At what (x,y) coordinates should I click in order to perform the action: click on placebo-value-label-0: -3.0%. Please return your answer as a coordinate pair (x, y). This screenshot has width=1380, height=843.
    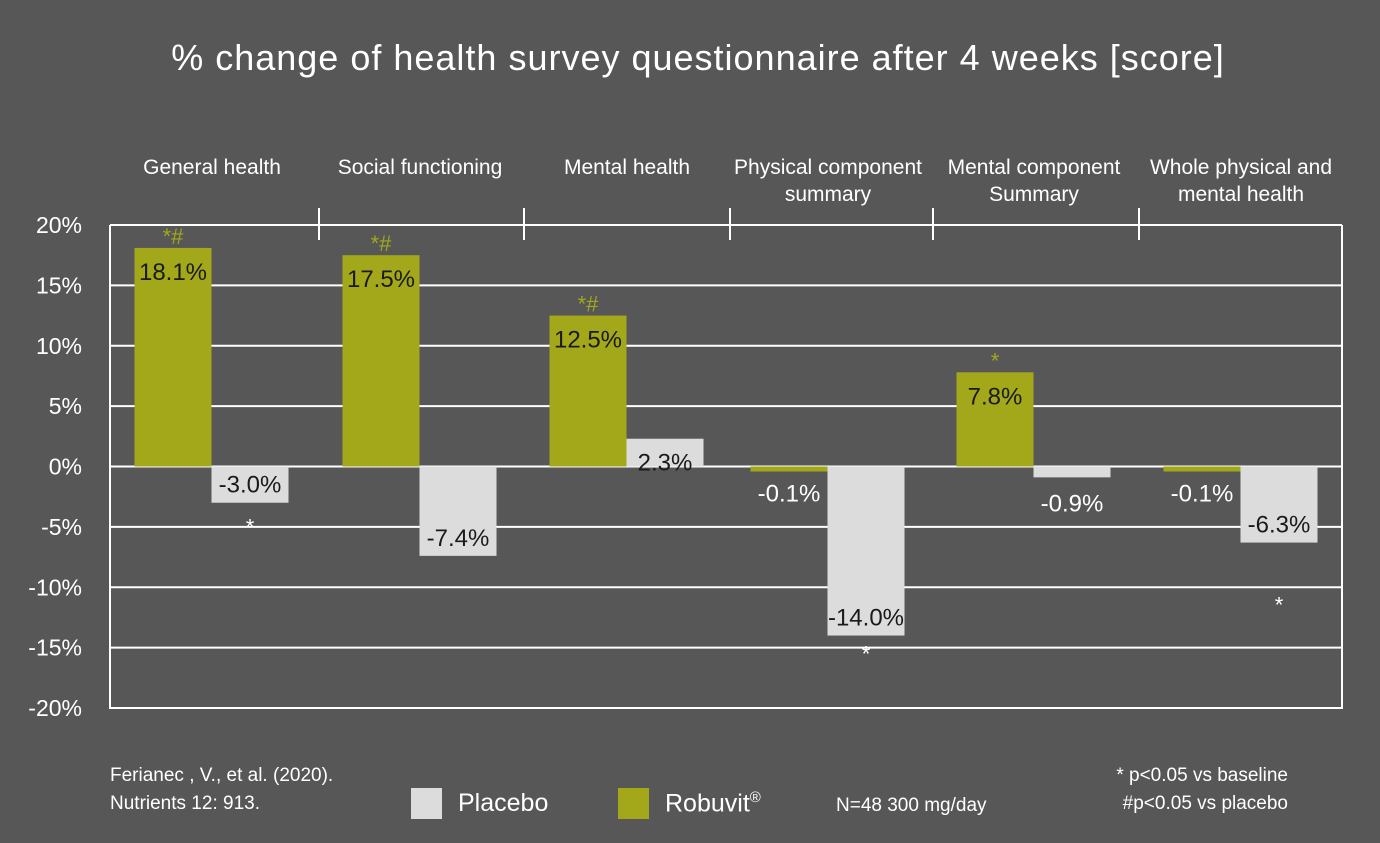
    Looking at the image, I should click on (250, 485).